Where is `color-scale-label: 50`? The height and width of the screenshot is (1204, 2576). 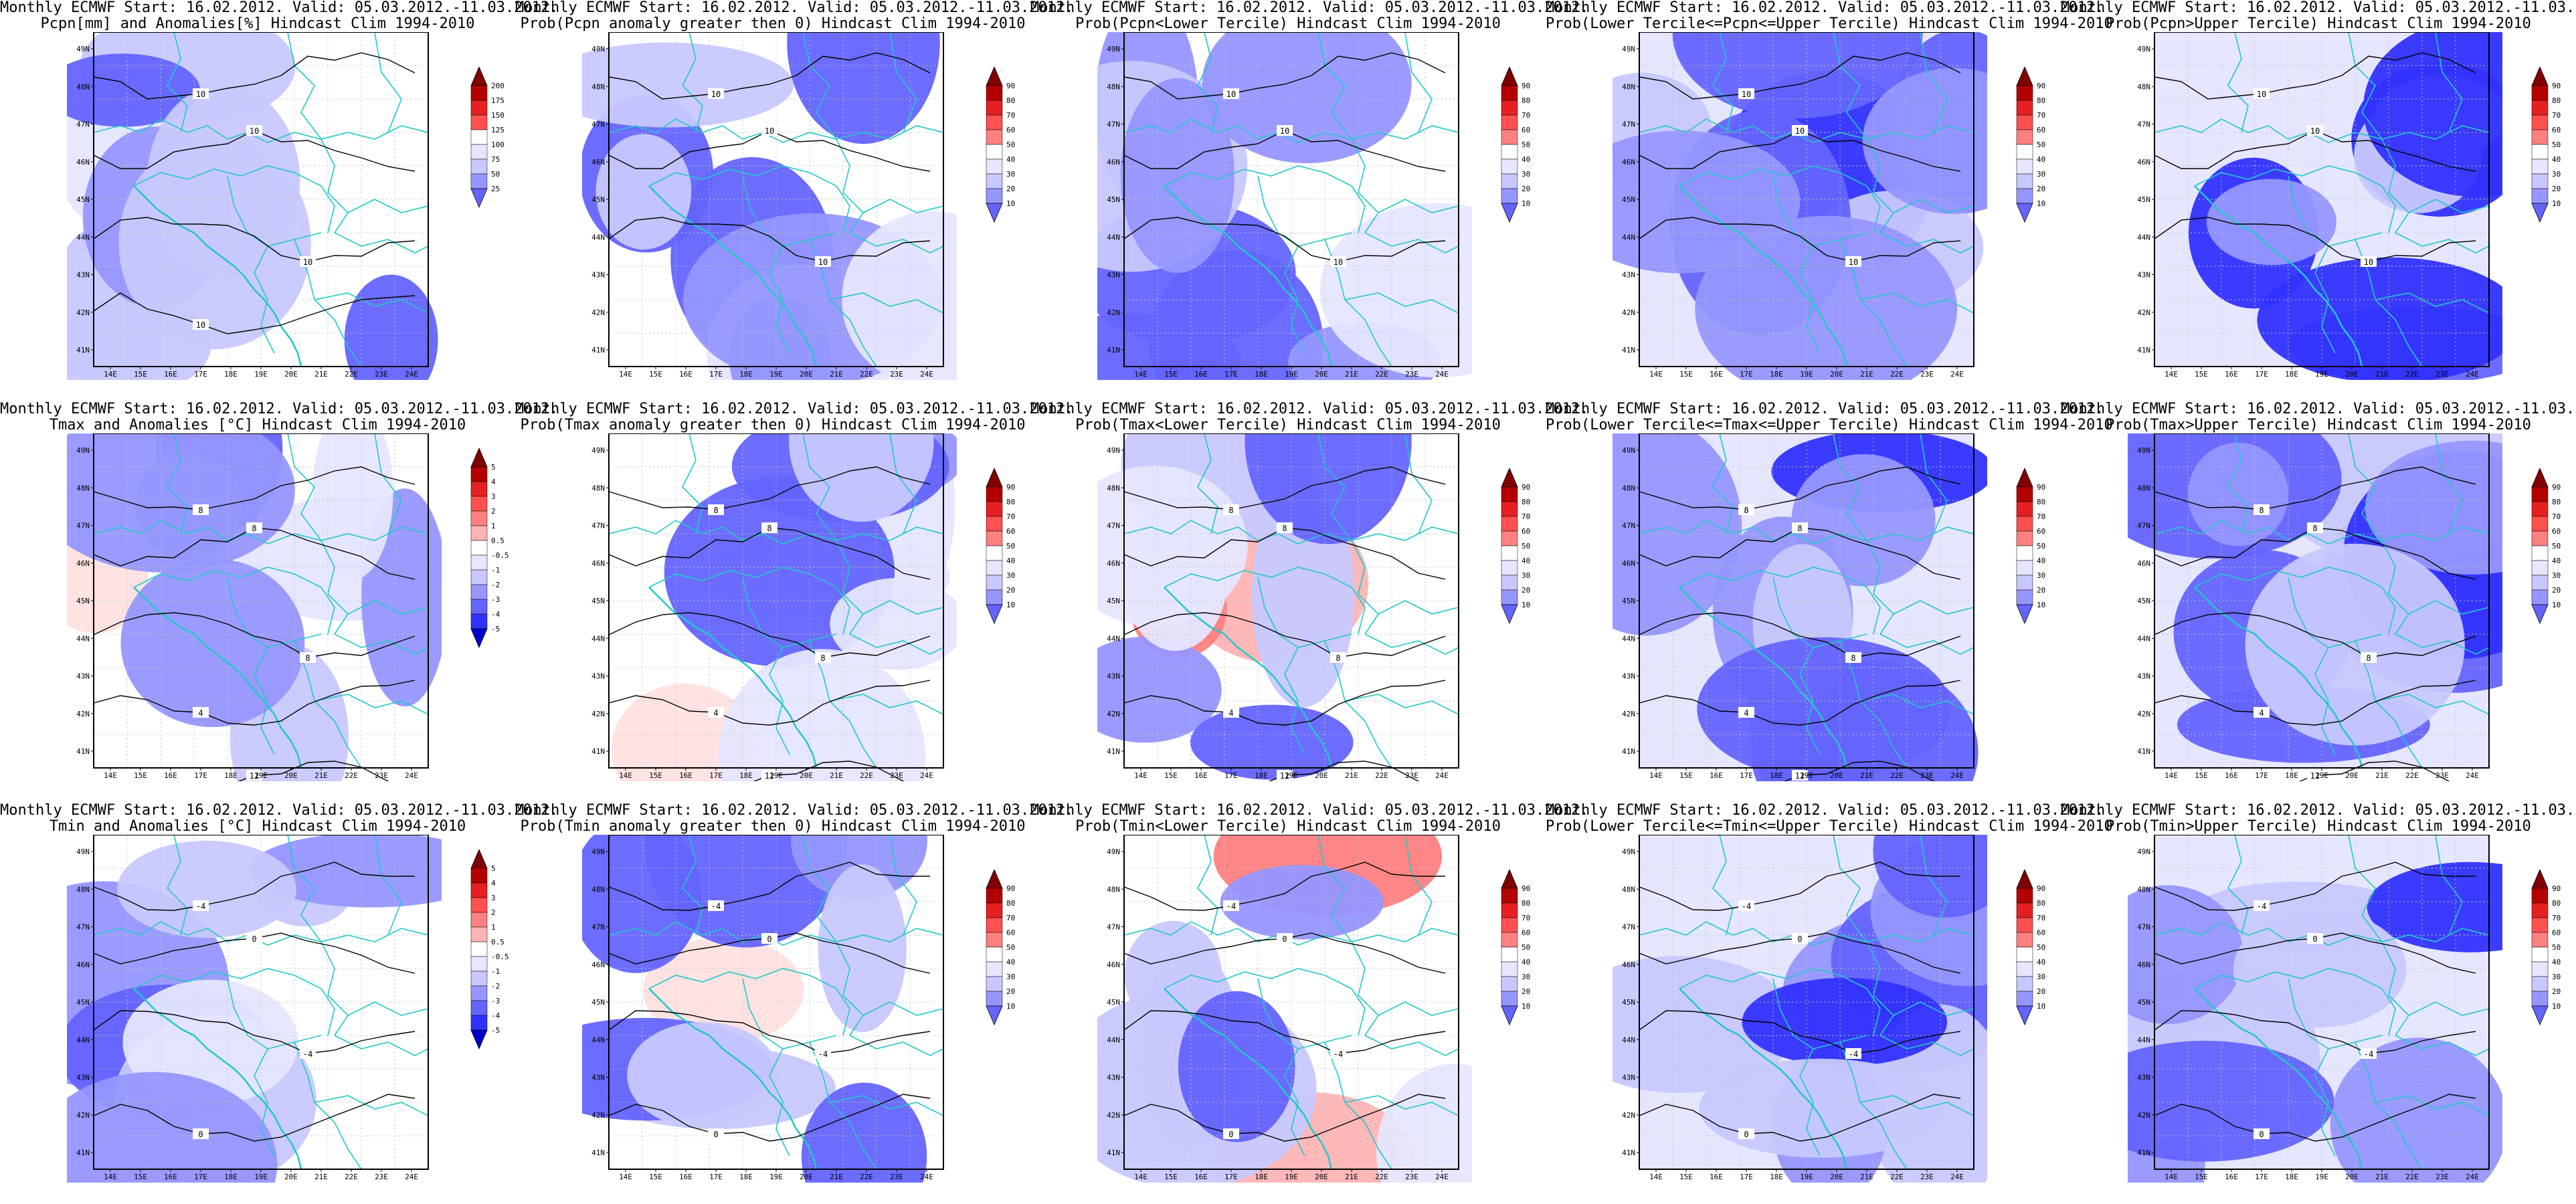
color-scale-label: 50 is located at coordinates (1526, 947).